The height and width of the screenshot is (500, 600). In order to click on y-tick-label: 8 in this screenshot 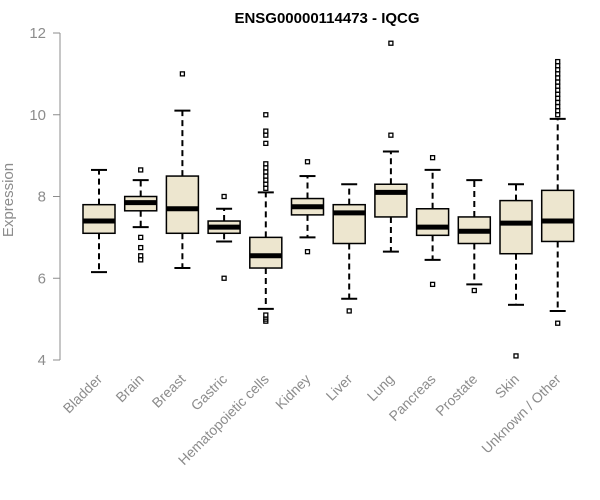, I will do `click(42, 197)`.